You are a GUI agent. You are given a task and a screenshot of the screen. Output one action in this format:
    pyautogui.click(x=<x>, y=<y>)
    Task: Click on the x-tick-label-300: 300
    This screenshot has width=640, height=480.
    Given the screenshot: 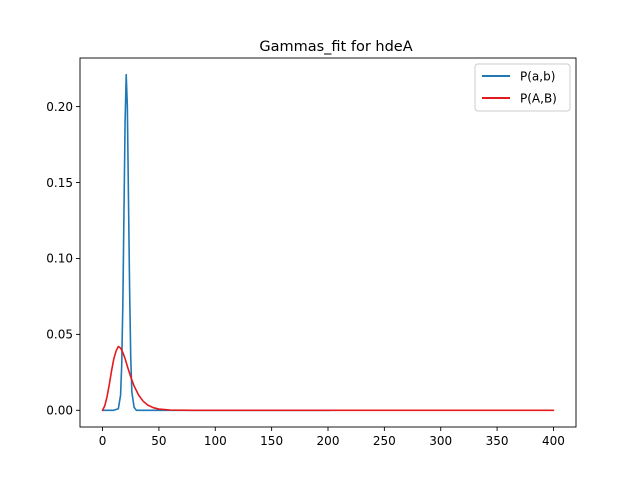 What is the action you would take?
    pyautogui.click(x=440, y=441)
    